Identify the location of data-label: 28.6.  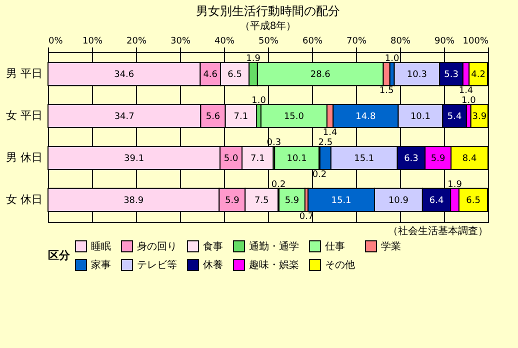
(320, 75).